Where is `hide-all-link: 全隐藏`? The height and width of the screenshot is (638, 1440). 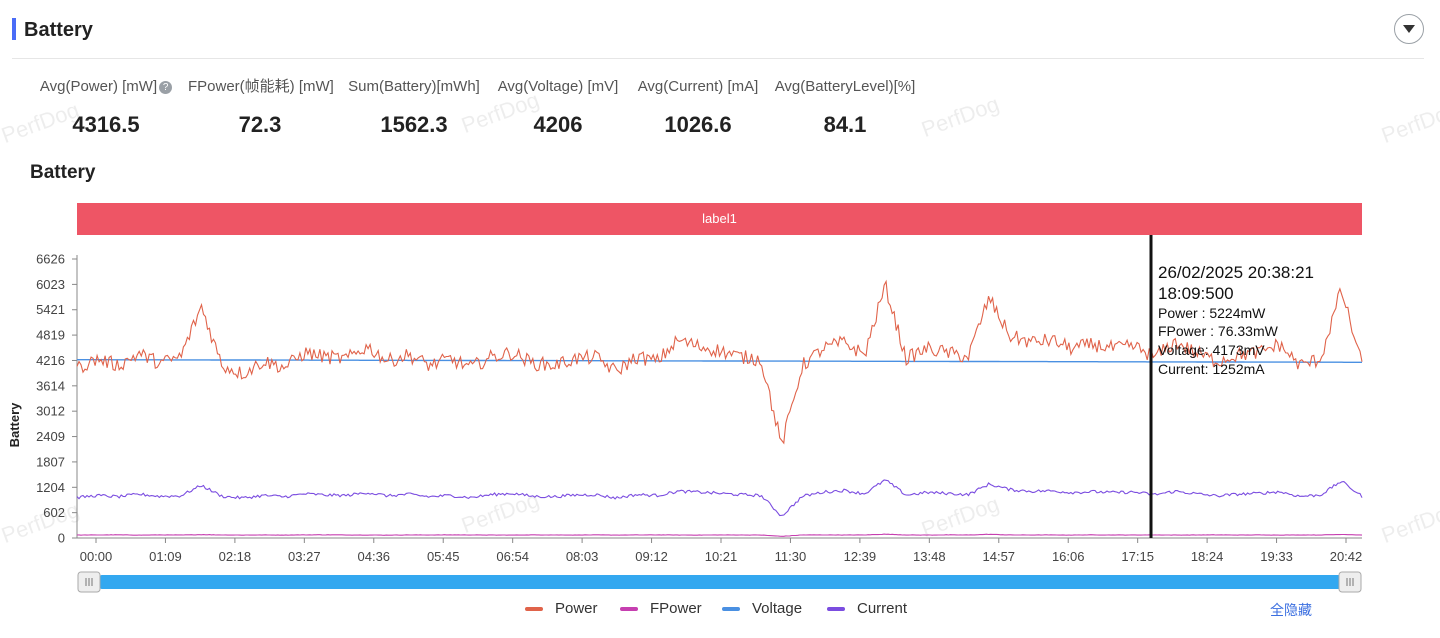 hide-all-link: 全隐藏 is located at coordinates (1291, 610).